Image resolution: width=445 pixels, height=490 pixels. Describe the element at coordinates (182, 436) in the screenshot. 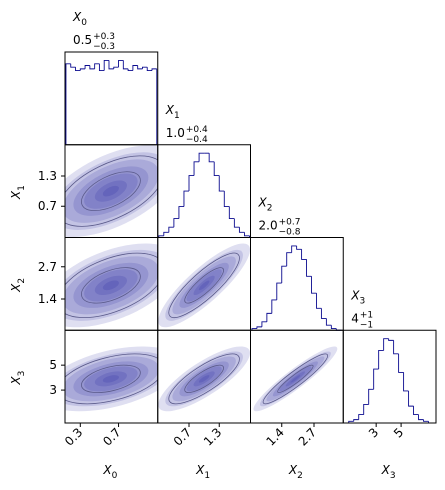

I see `x-tick-label: 0.7` at that location.